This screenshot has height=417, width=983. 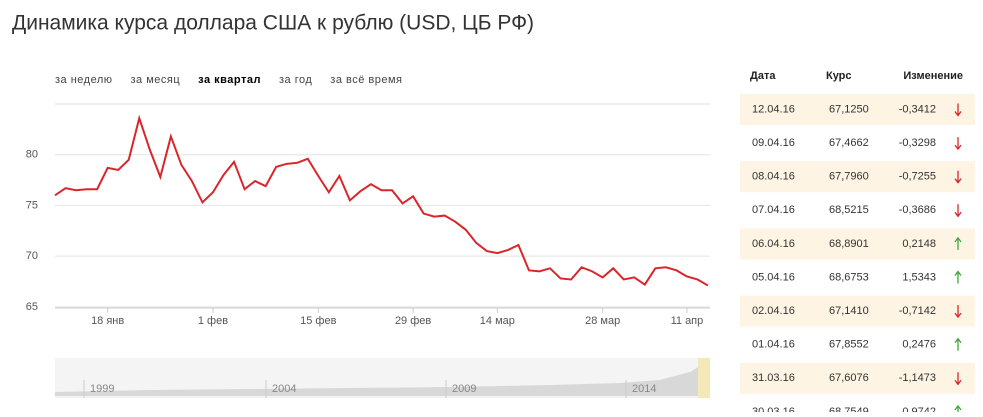 What do you see at coordinates (32, 307) in the screenshot?
I see `y-tick-label: 65` at bounding box center [32, 307].